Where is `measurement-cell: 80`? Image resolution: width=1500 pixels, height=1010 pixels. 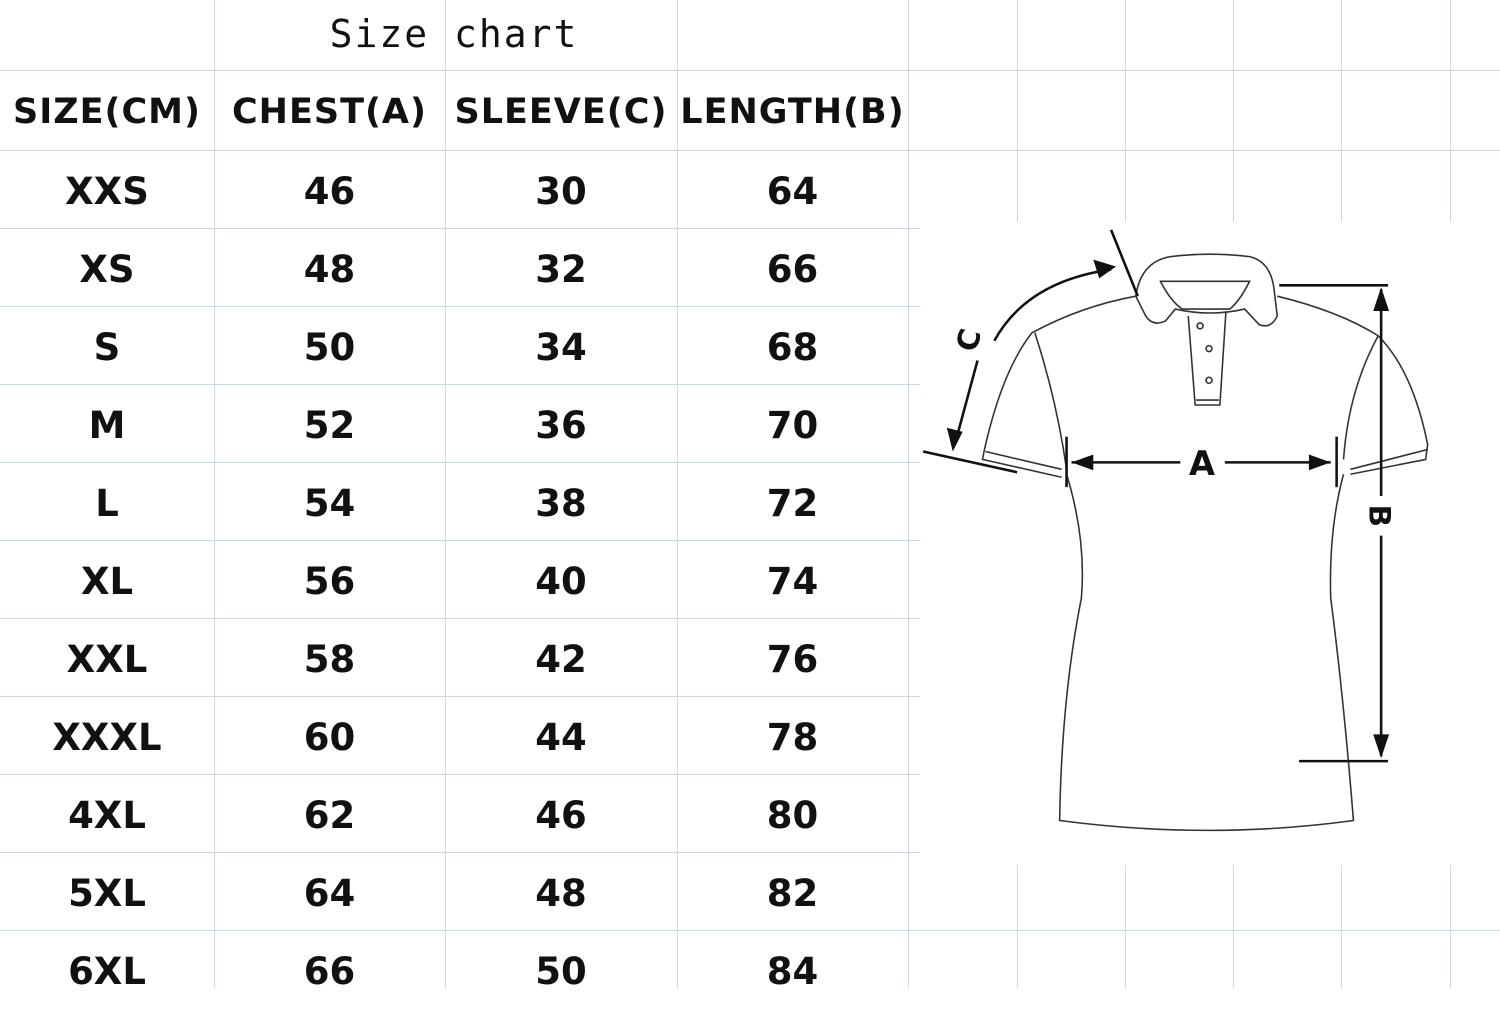
measurement-cell: 80 is located at coordinates (792, 815).